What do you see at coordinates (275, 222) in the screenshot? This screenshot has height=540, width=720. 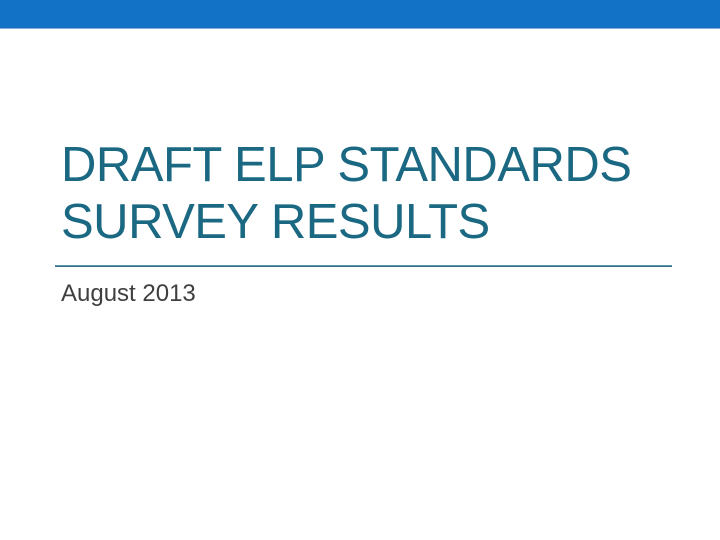 I see `slide-title-line-2: SURVEY RESULTS` at bounding box center [275, 222].